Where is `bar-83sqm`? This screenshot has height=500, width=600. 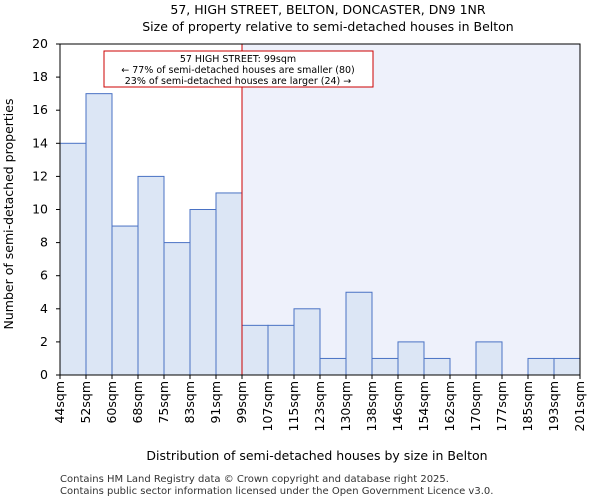 bar-83sqm is located at coordinates (203, 292).